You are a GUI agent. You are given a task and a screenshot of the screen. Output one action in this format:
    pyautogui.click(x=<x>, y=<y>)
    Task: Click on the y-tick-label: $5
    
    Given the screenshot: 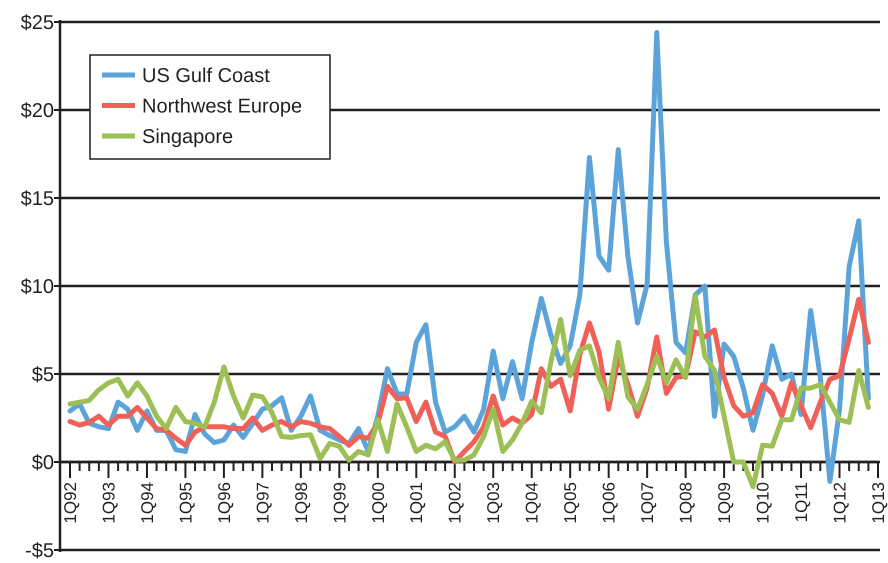 What is the action you would take?
    pyautogui.click(x=43, y=375)
    